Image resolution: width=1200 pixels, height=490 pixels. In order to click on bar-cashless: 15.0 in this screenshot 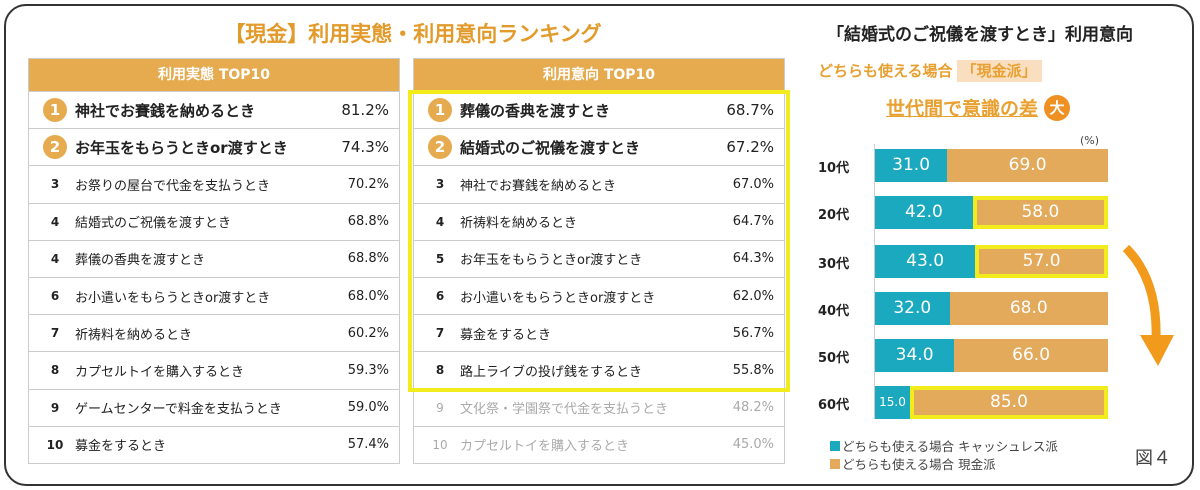, I will do `click(892, 402)`.